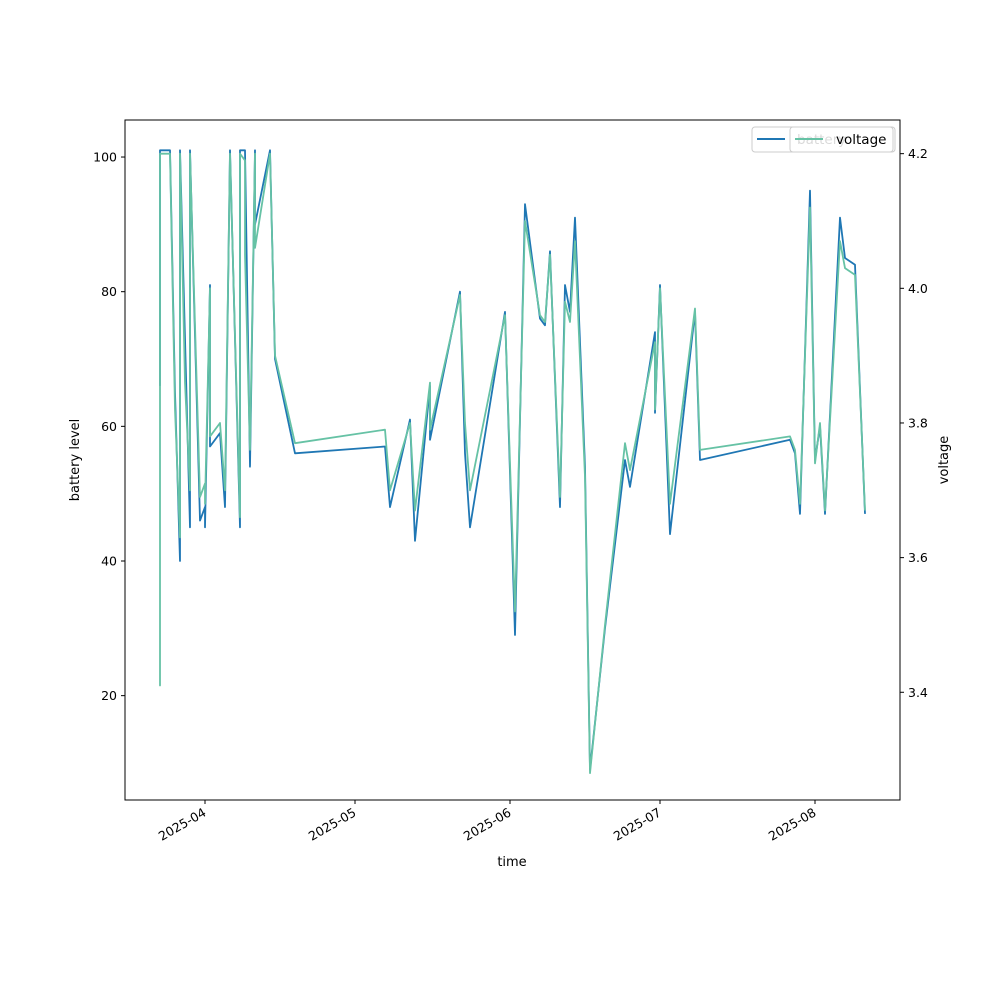 The height and width of the screenshot is (1000, 1000). I want to click on left-y-axis-title: battery level, so click(75, 460).